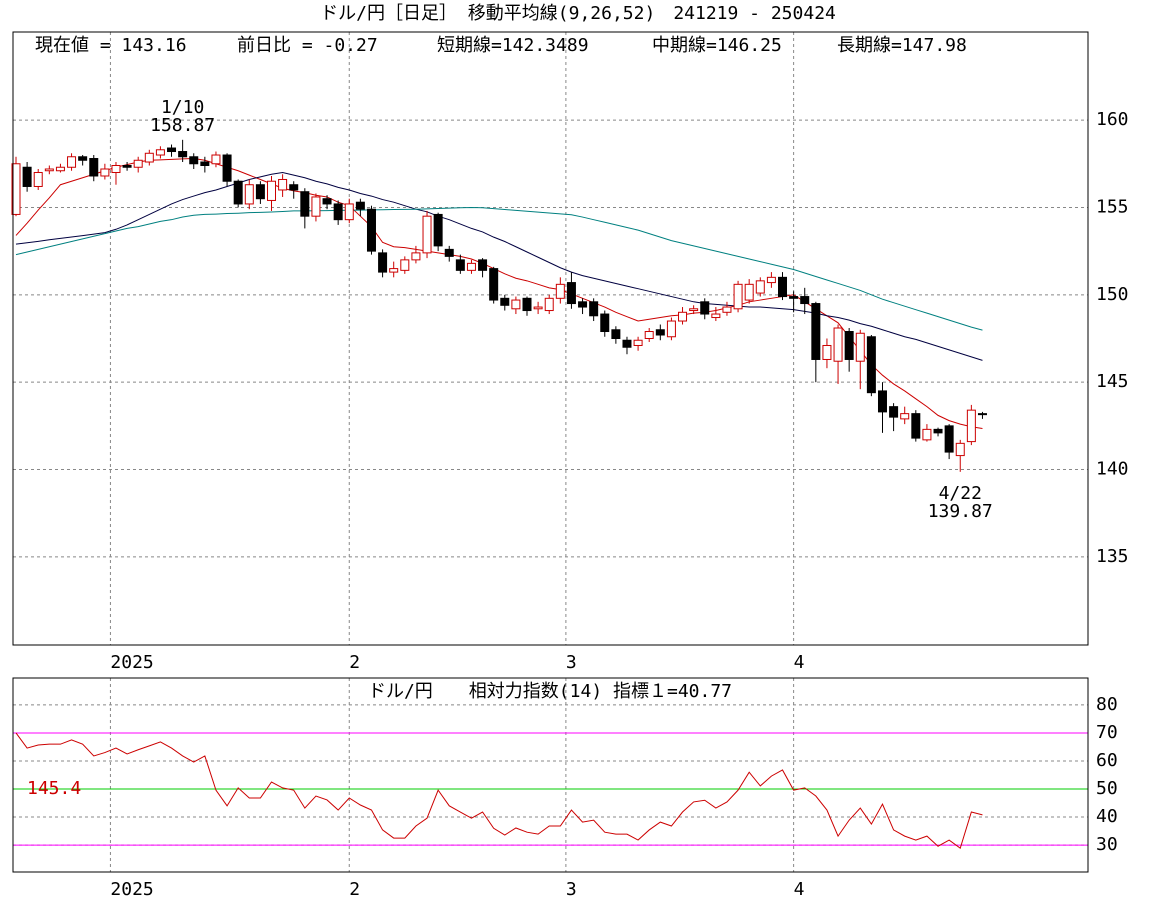  I want to click on y-tick-label: 150, so click(1112, 294).